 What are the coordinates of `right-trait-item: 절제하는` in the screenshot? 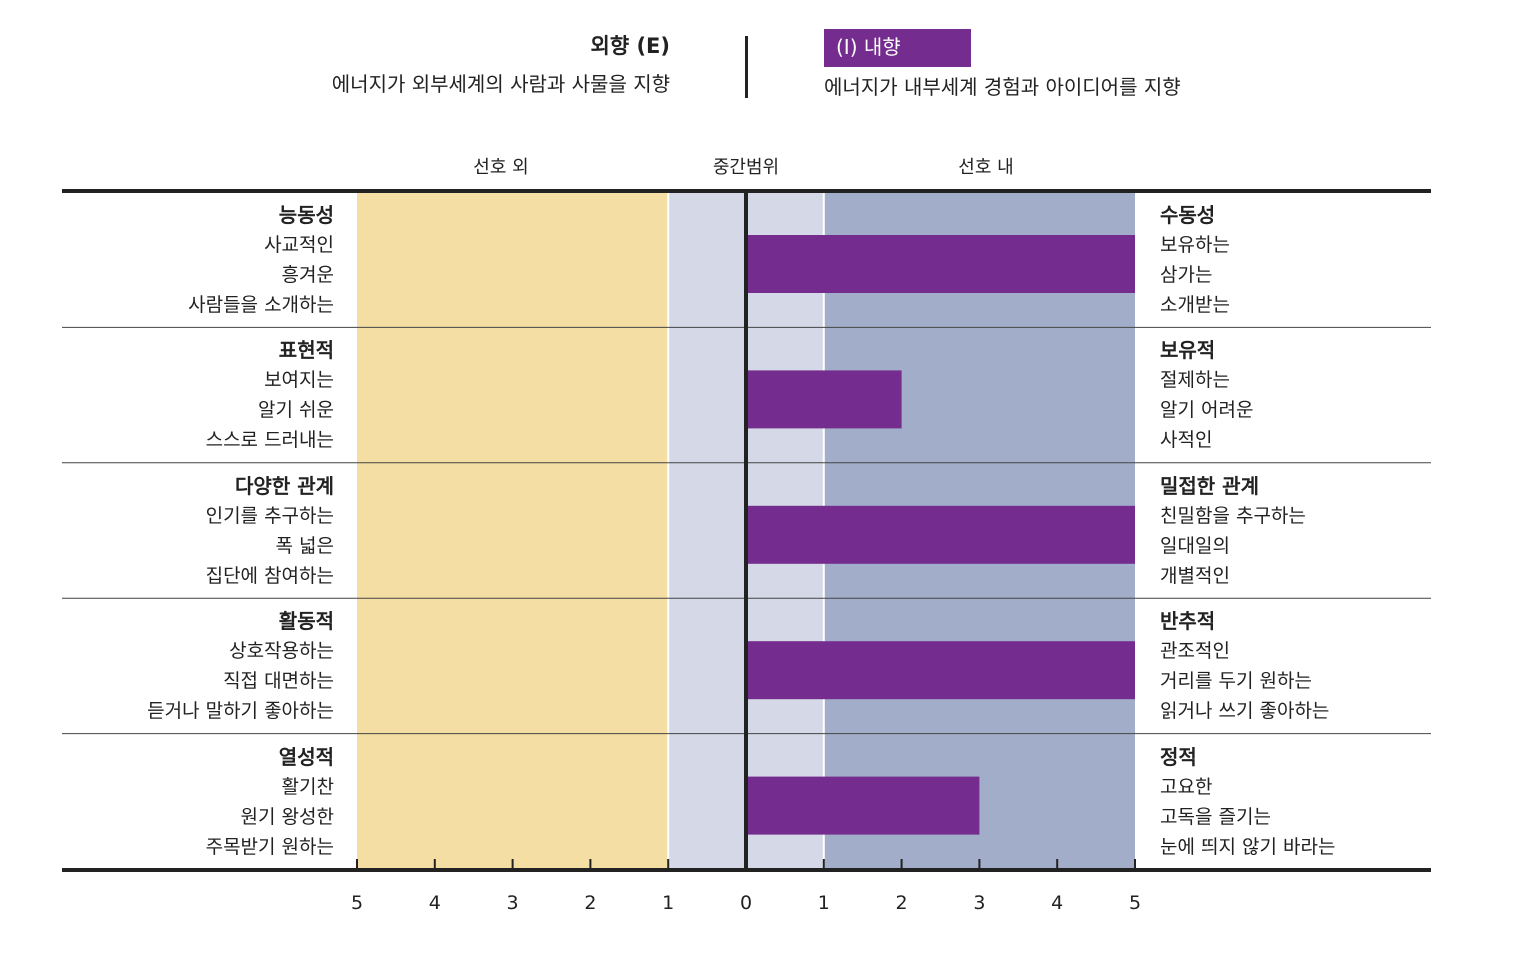 It's located at (1195, 380).